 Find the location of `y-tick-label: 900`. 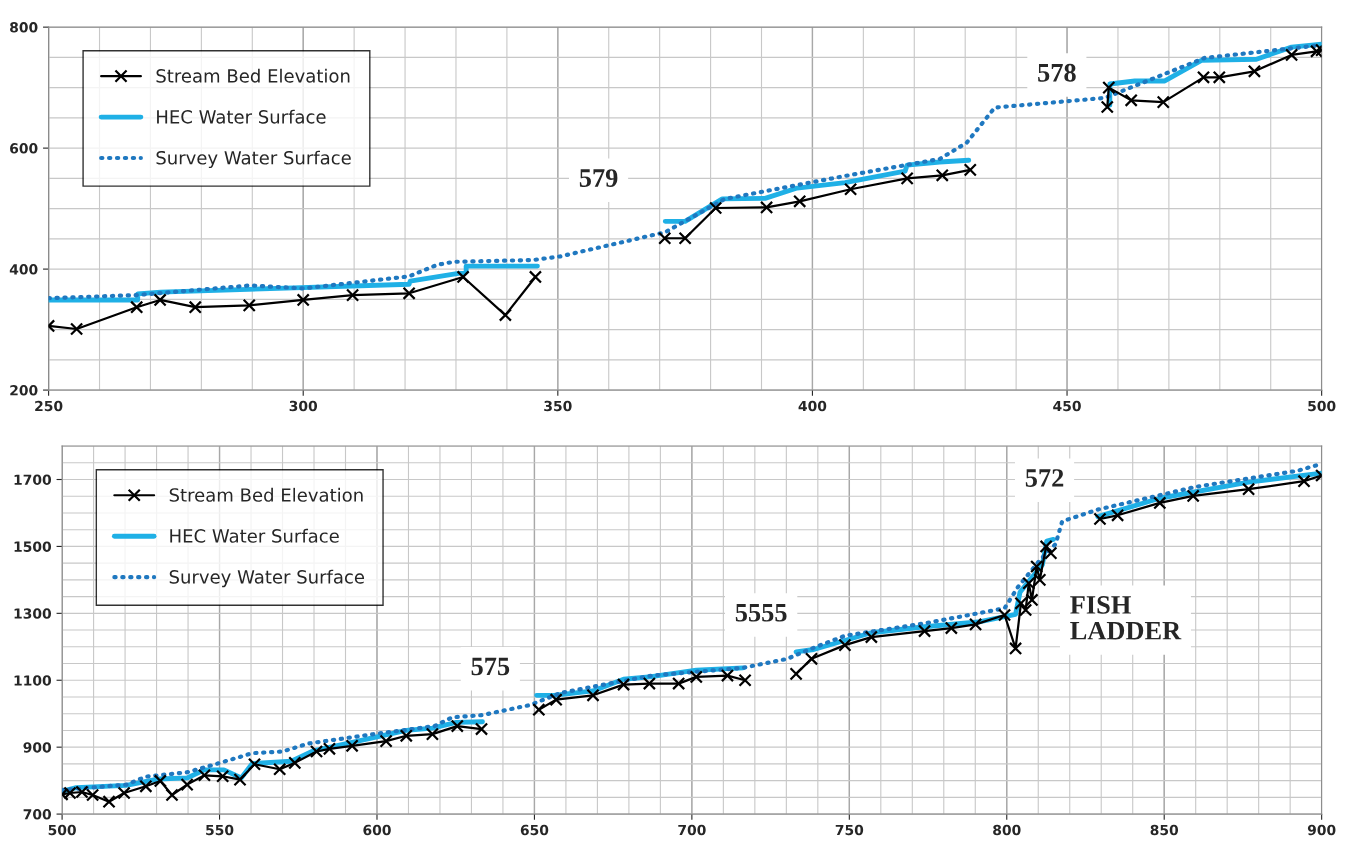

y-tick-label: 900 is located at coordinates (37, 747).